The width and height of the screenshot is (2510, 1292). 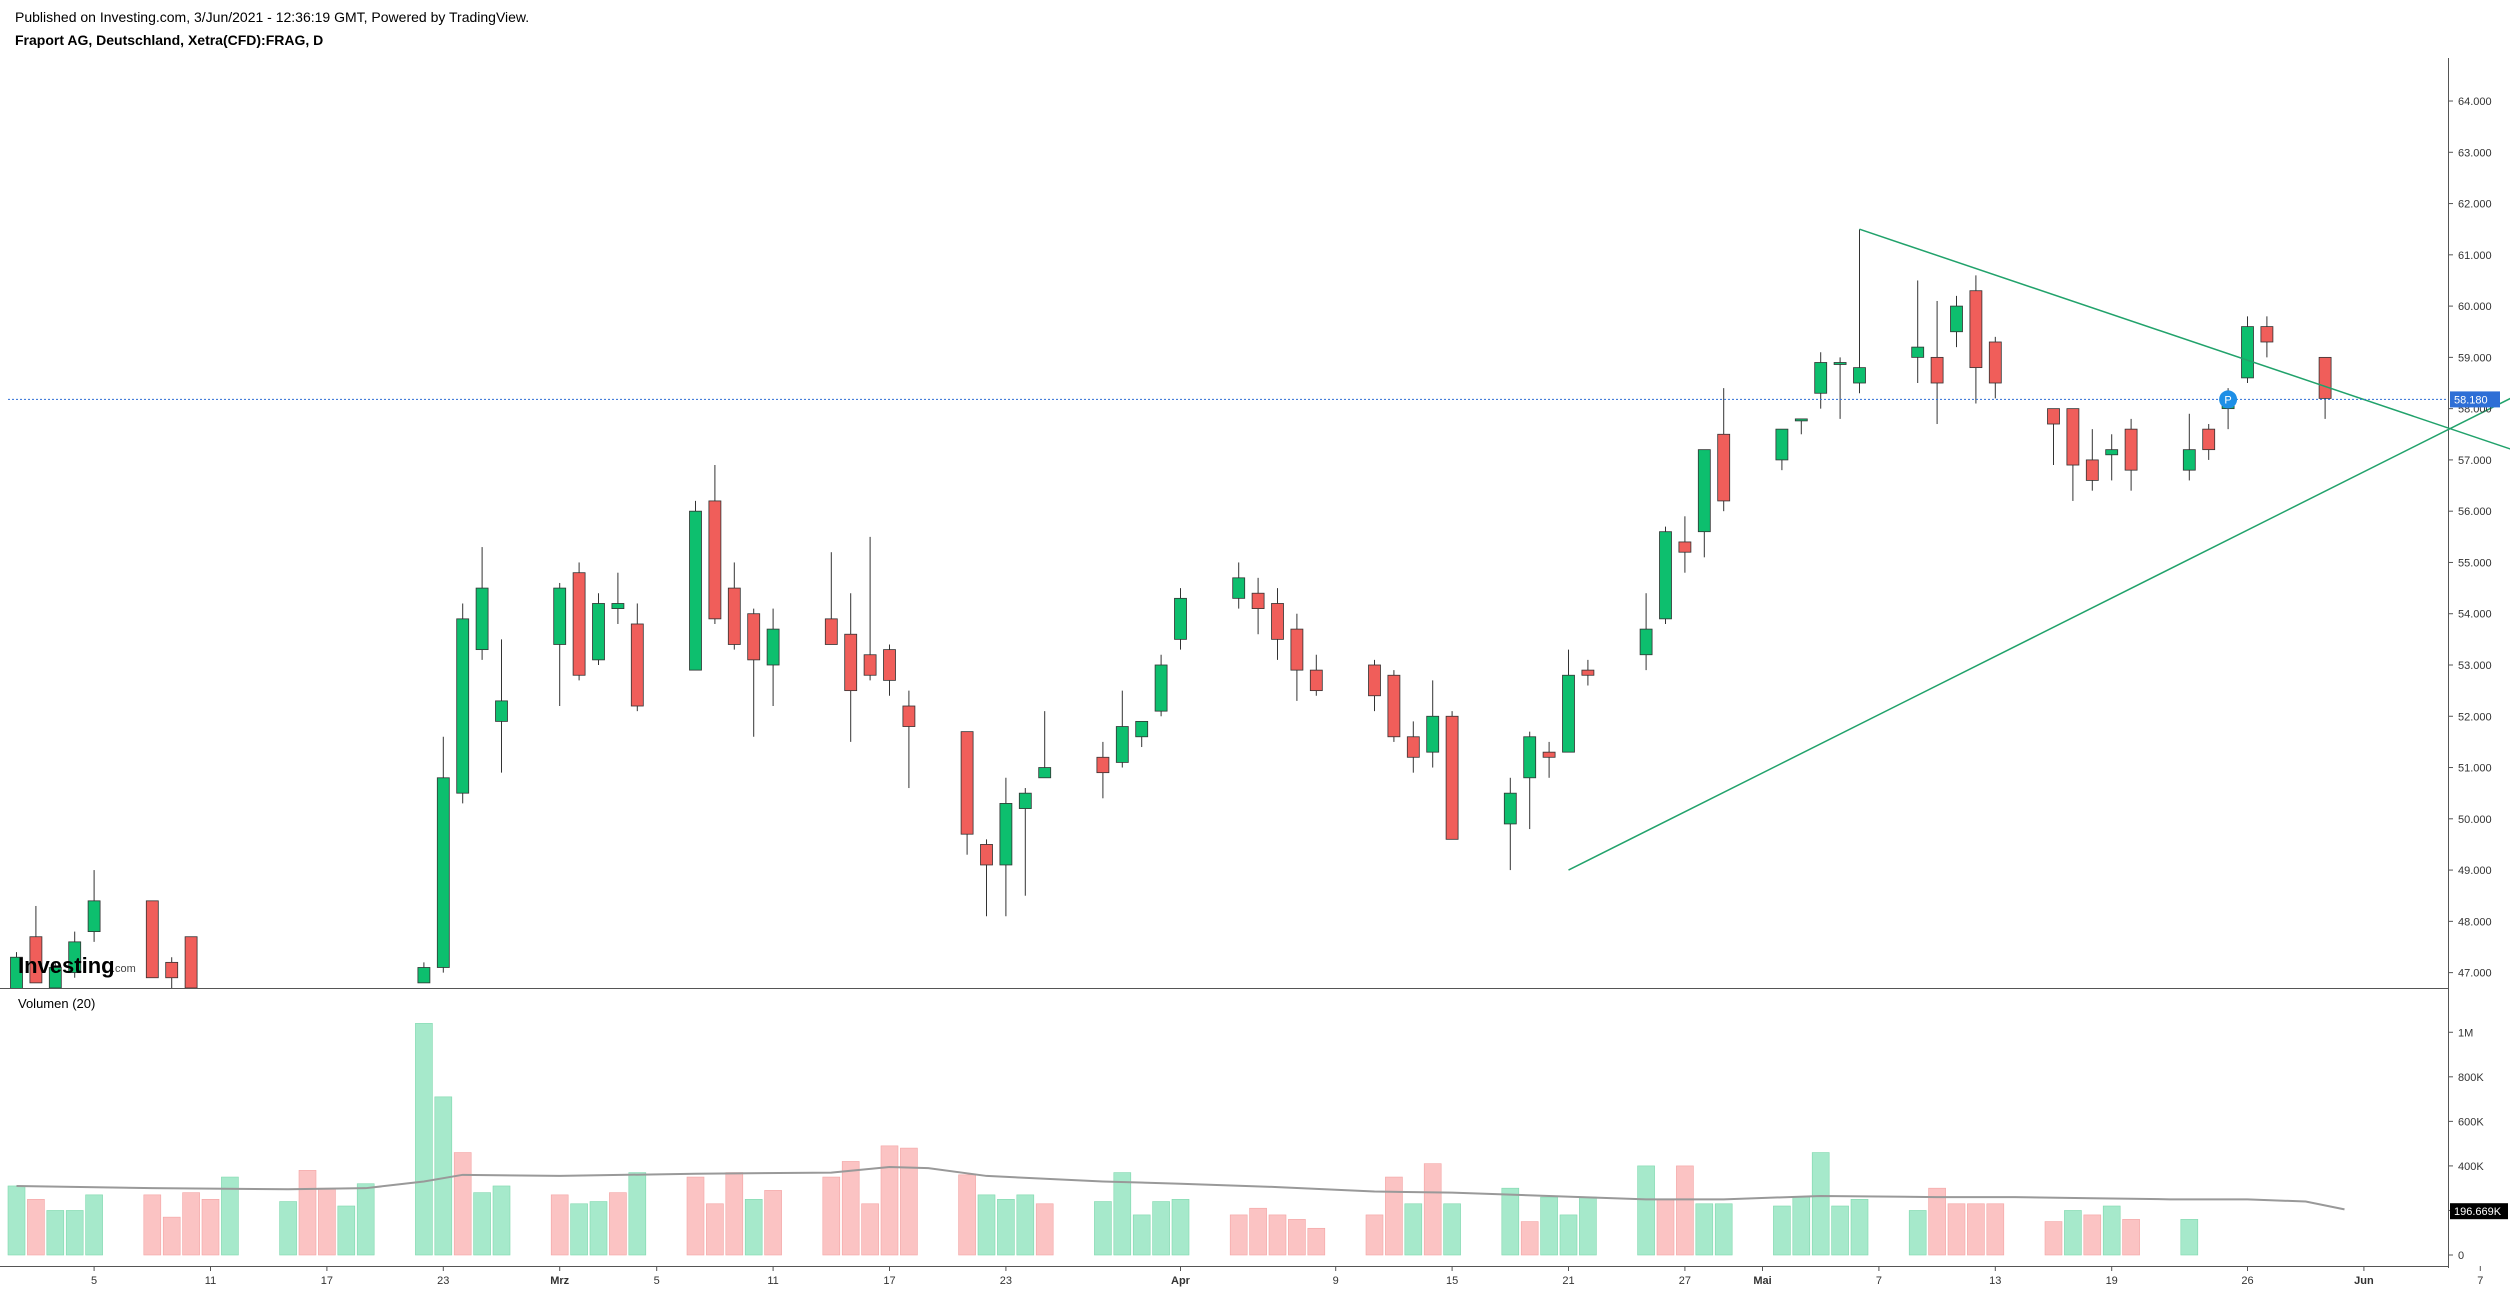 I want to click on investing-logo: Investing .com, so click(x=77, y=965).